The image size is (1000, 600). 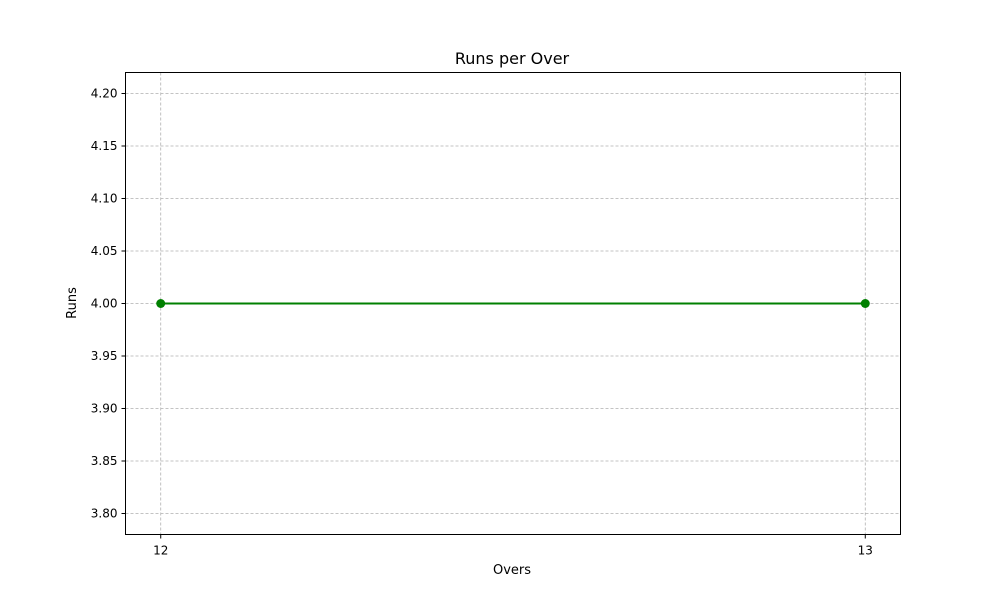 I want to click on y-axis-ticks: 3.80 3.85 3.90 3.95 4.00 4.05 4.10 4.15 4.20, so click(x=108, y=304).